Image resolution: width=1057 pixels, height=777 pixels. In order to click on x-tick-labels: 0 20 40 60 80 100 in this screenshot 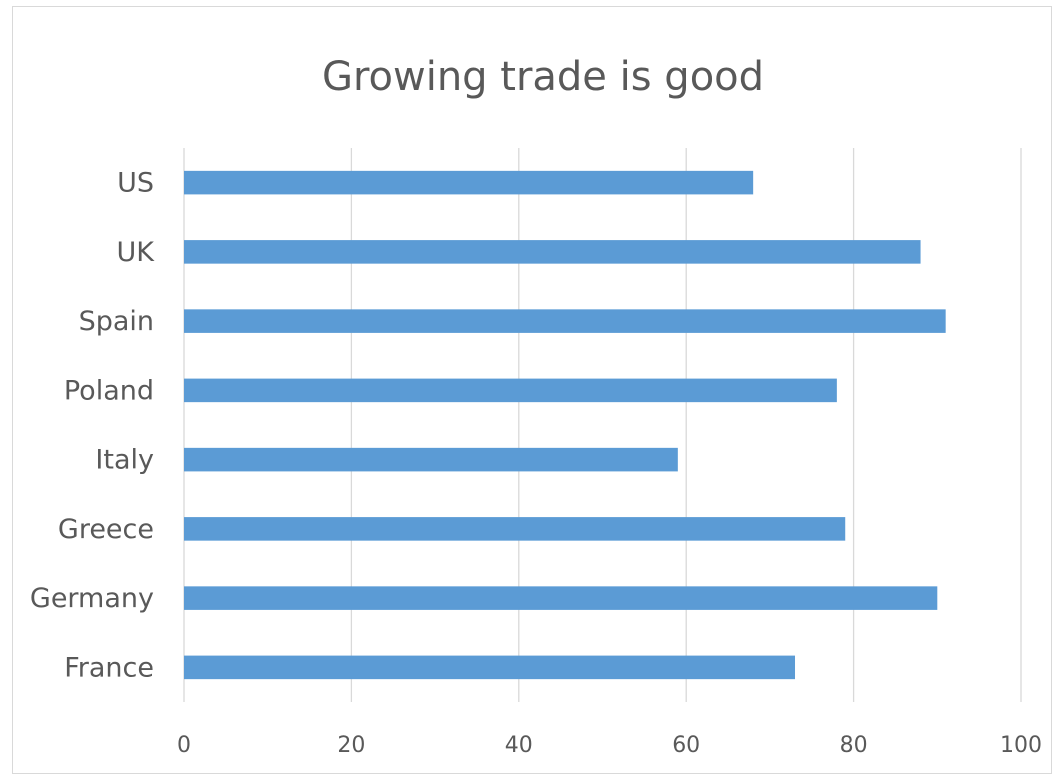, I will do `click(609, 745)`.